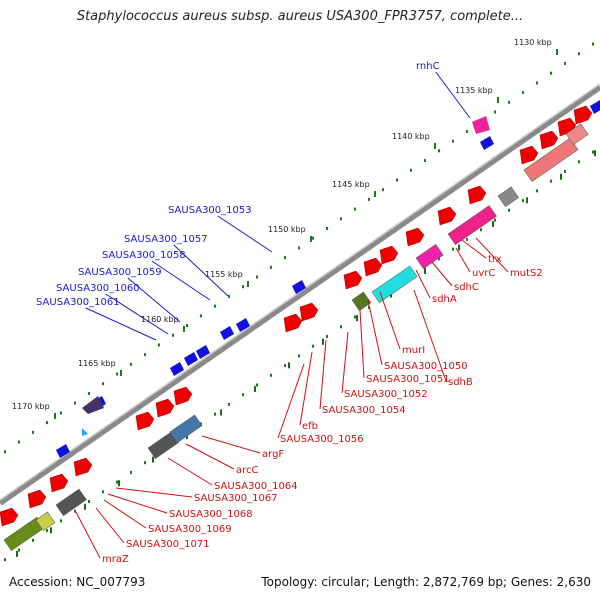 The height and width of the screenshot is (600, 600). Describe the element at coordinates (236, 498) in the screenshot. I see `gene-label-sausa300-1067: SAUSA300_1067` at that location.